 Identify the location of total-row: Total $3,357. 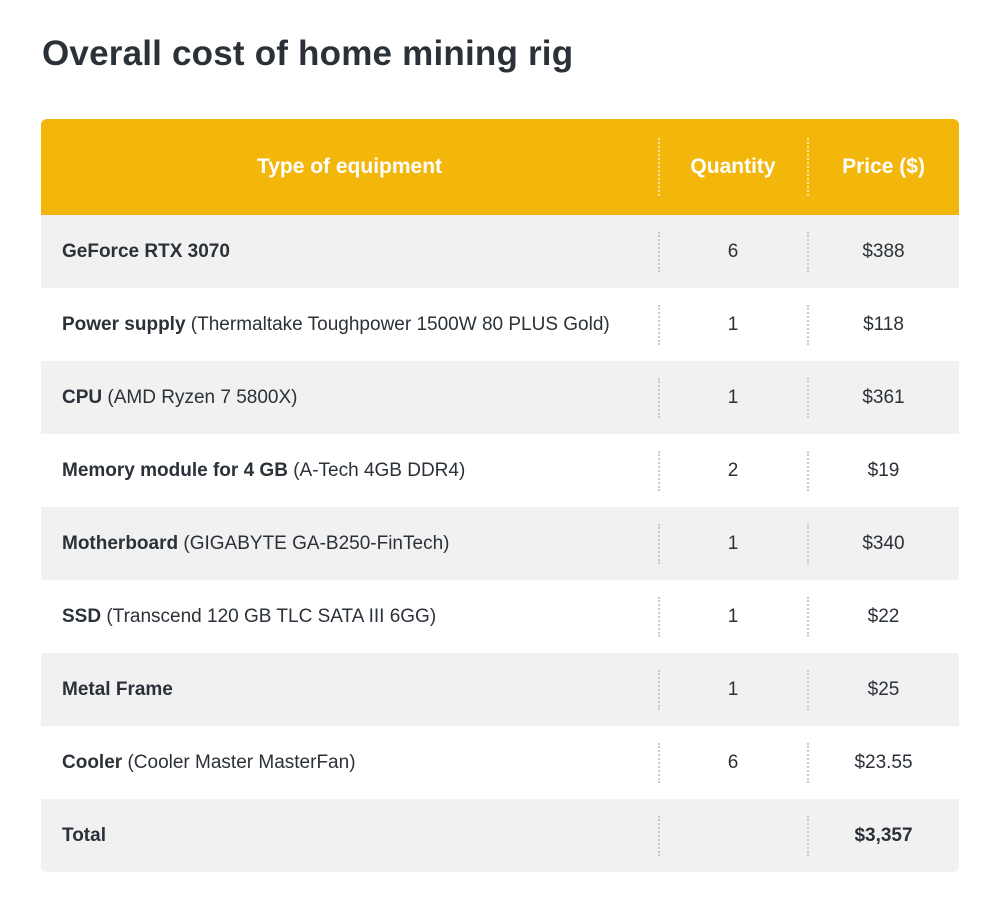
(500, 835).